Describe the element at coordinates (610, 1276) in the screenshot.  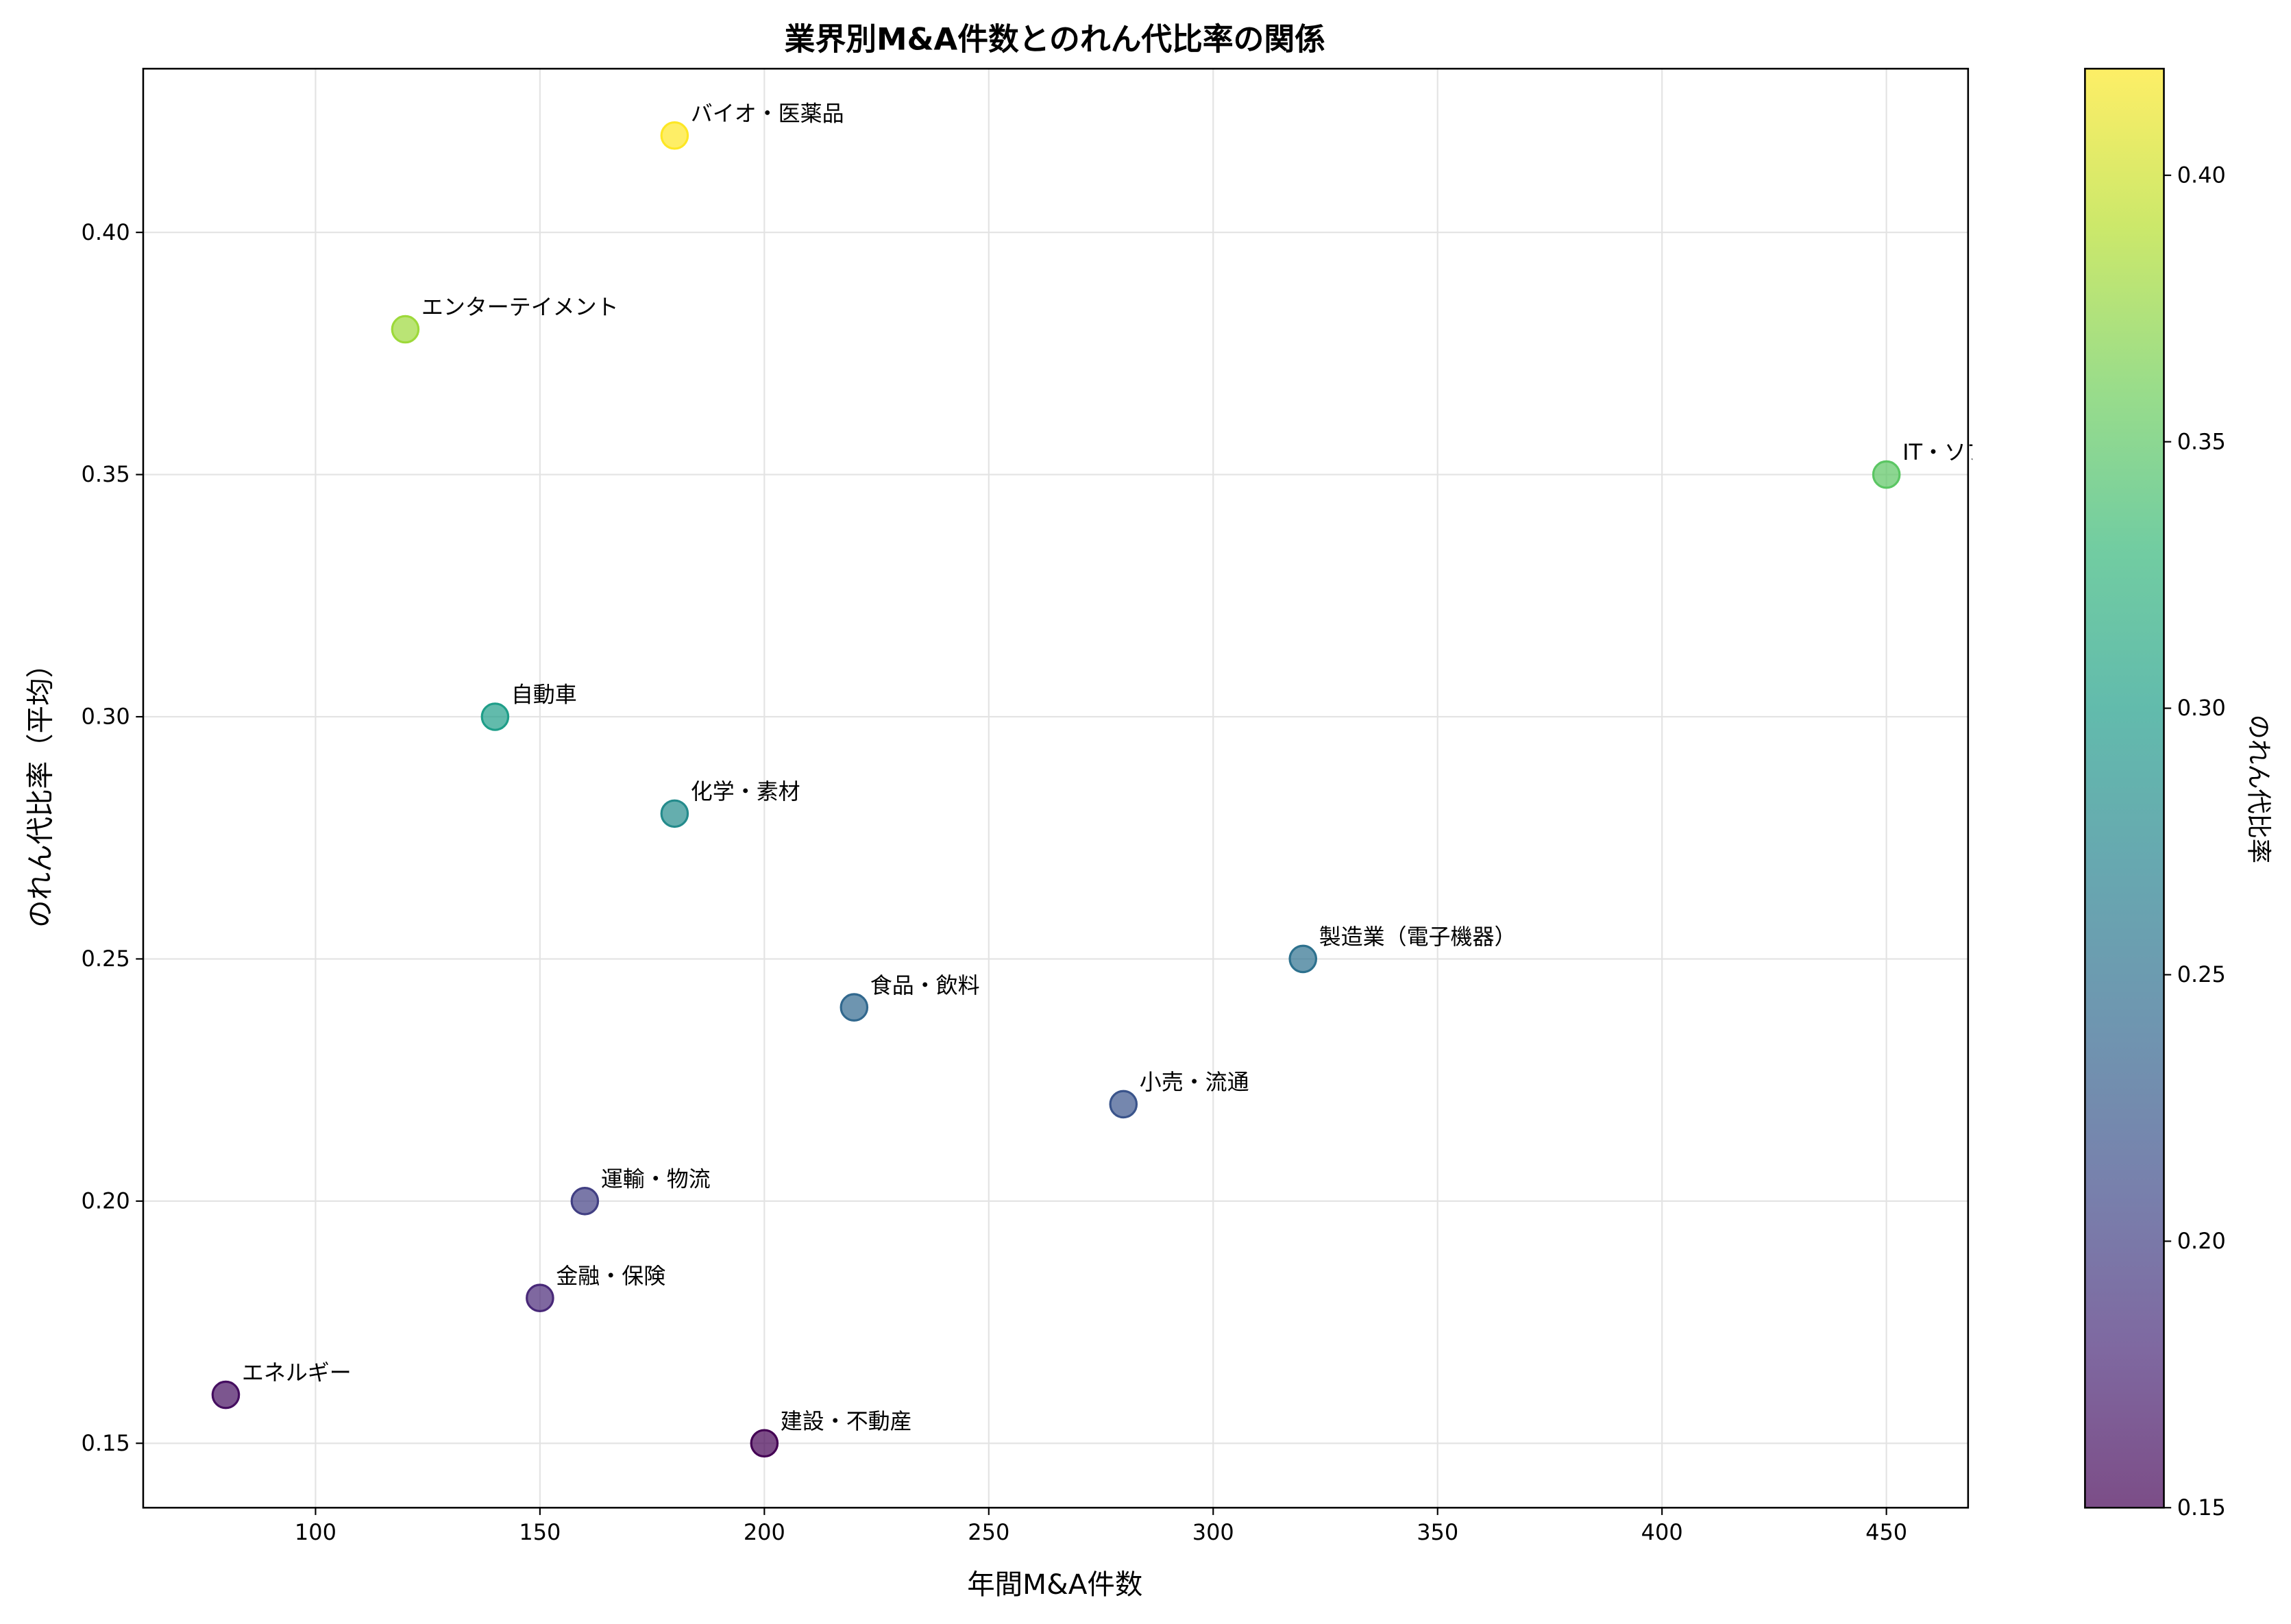
I see `point-label: 金融・保険` at that location.